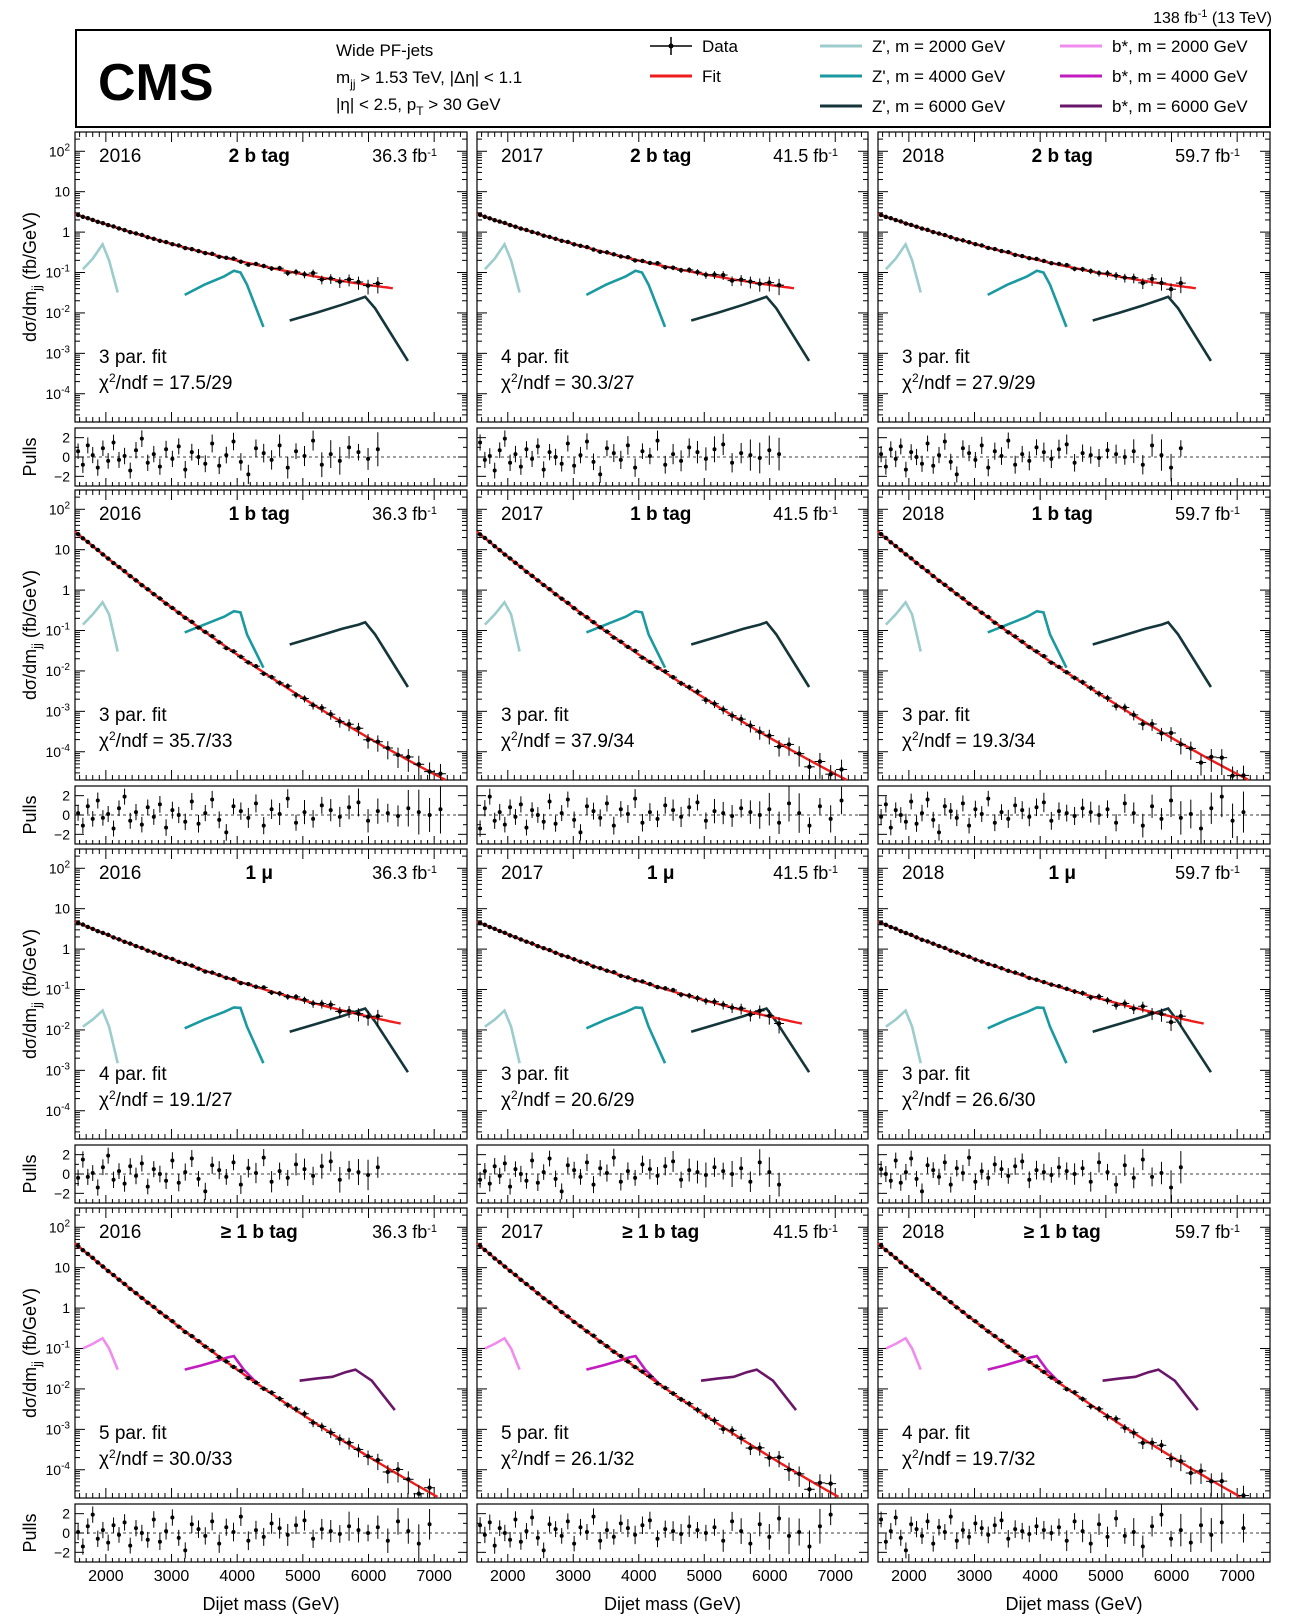 This screenshot has height=1617, width=1314. I want to click on pulls-axis-label: Pulls, so click(30, 1173).